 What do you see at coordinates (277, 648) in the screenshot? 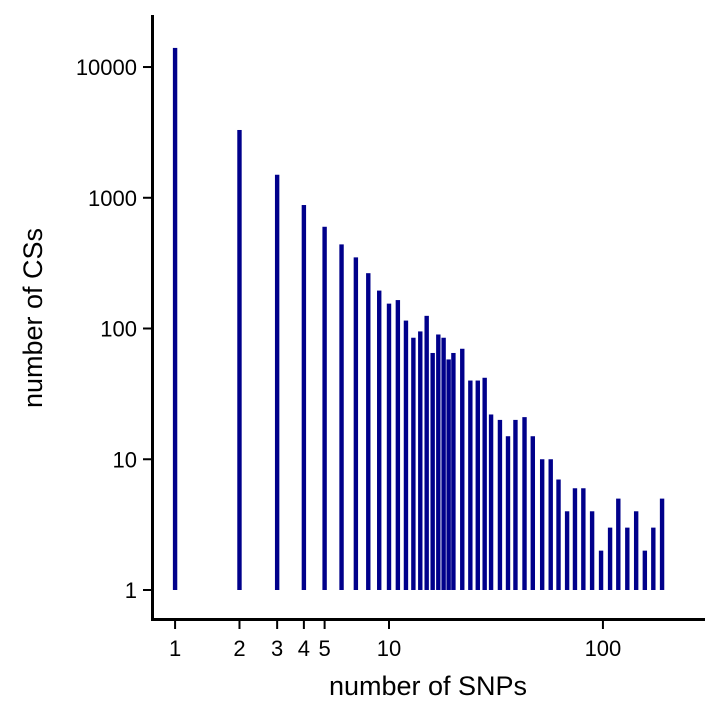
I see `x-tick-label-3: 3` at bounding box center [277, 648].